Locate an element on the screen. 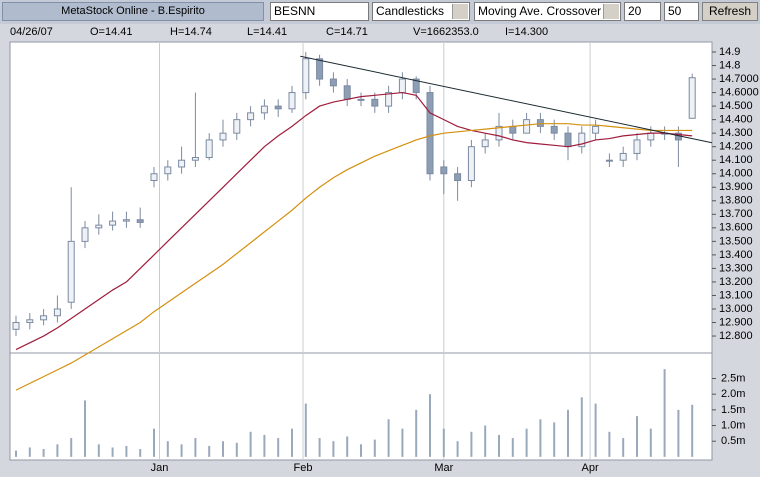 This screenshot has width=760, height=477. y-tick-label: 13.800 is located at coordinates (736, 201).